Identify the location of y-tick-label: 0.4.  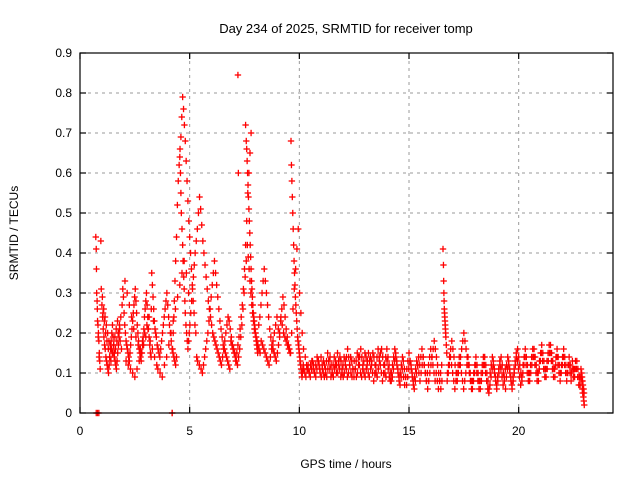
(63, 253).